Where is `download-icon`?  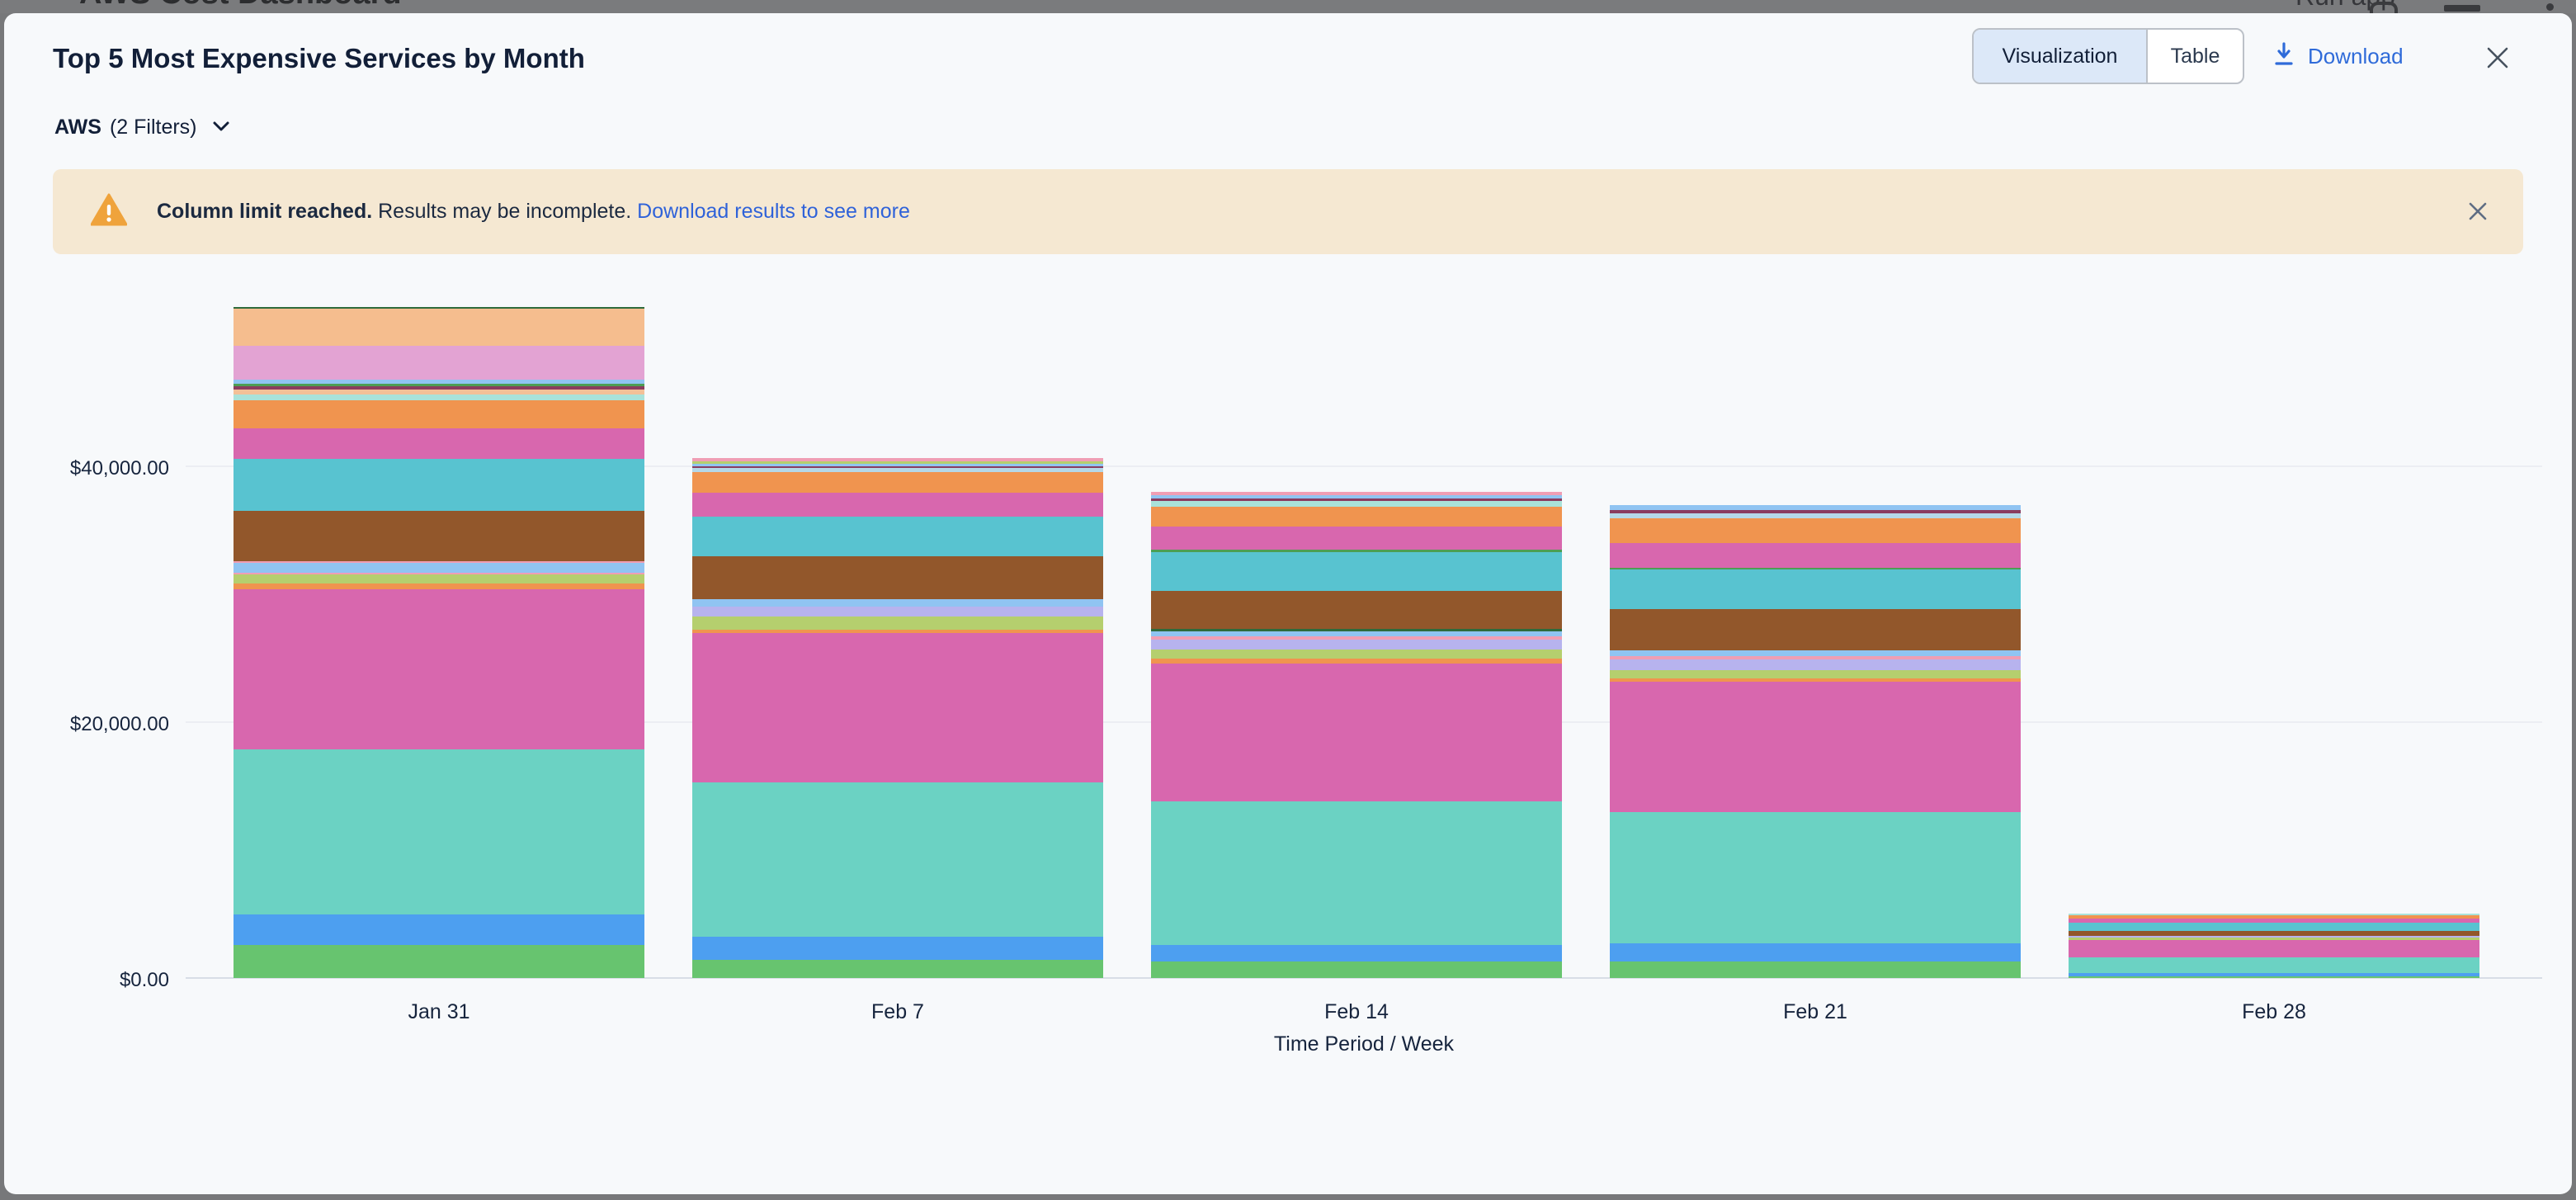 download-icon is located at coordinates (2284, 56).